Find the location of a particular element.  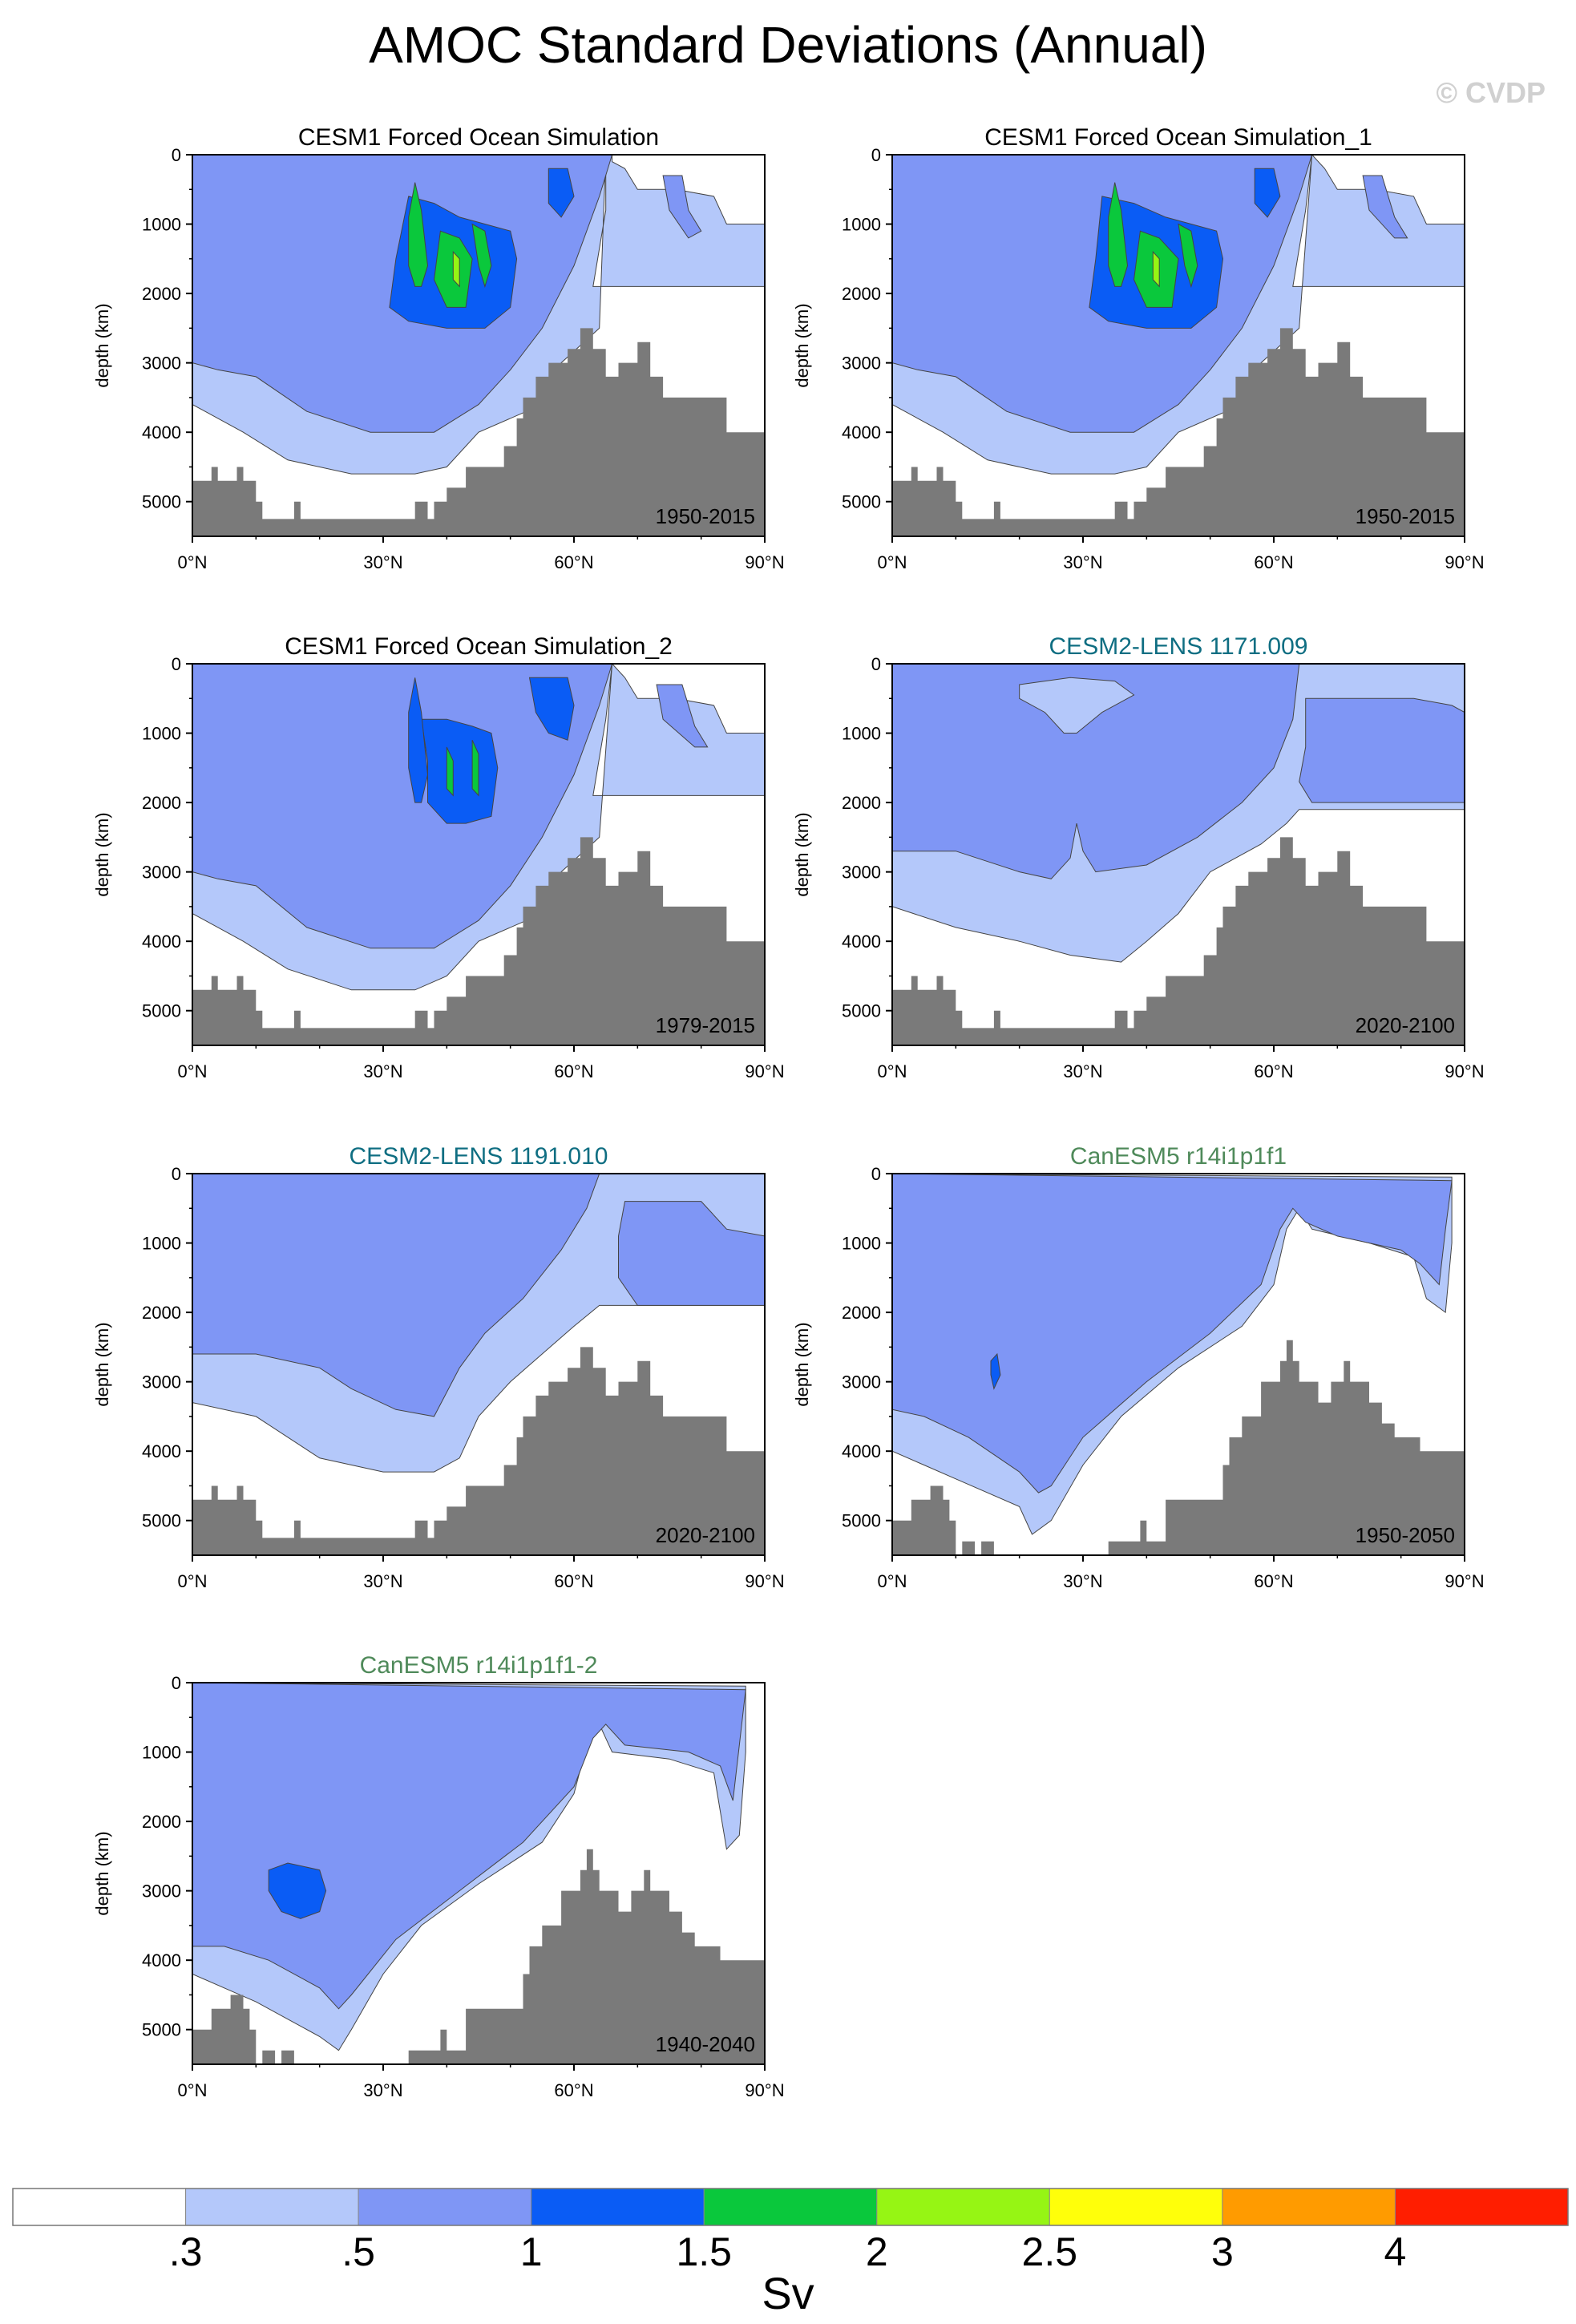

panel-title: CESM2-LENS 1171.009 is located at coordinates (1178, 646).